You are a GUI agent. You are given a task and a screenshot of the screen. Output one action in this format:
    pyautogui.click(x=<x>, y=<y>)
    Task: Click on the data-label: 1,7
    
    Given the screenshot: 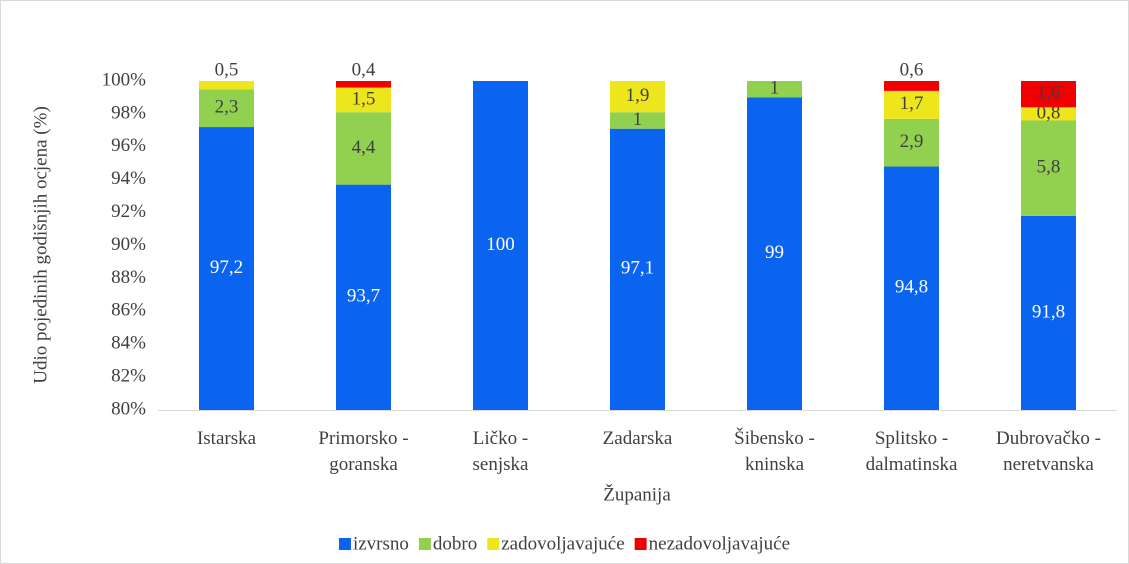 What is the action you would take?
    pyautogui.click(x=912, y=103)
    